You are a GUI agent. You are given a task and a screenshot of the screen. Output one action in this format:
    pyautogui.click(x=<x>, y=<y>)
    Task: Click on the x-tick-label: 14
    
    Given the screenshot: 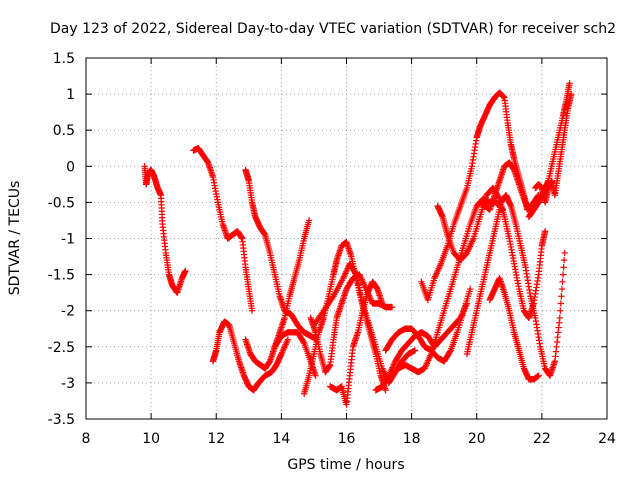 What is the action you would take?
    pyautogui.click(x=281, y=439)
    